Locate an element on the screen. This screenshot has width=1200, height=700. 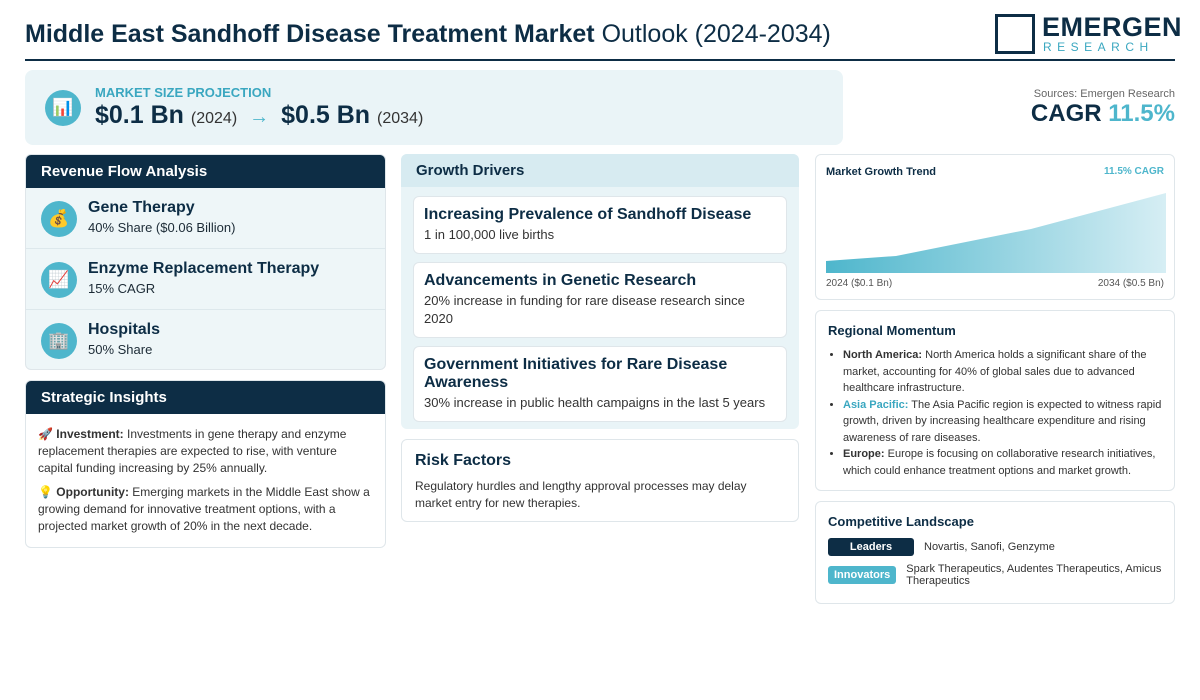
driver-title: Advancements in Genetic Research is located at coordinates (560, 280).